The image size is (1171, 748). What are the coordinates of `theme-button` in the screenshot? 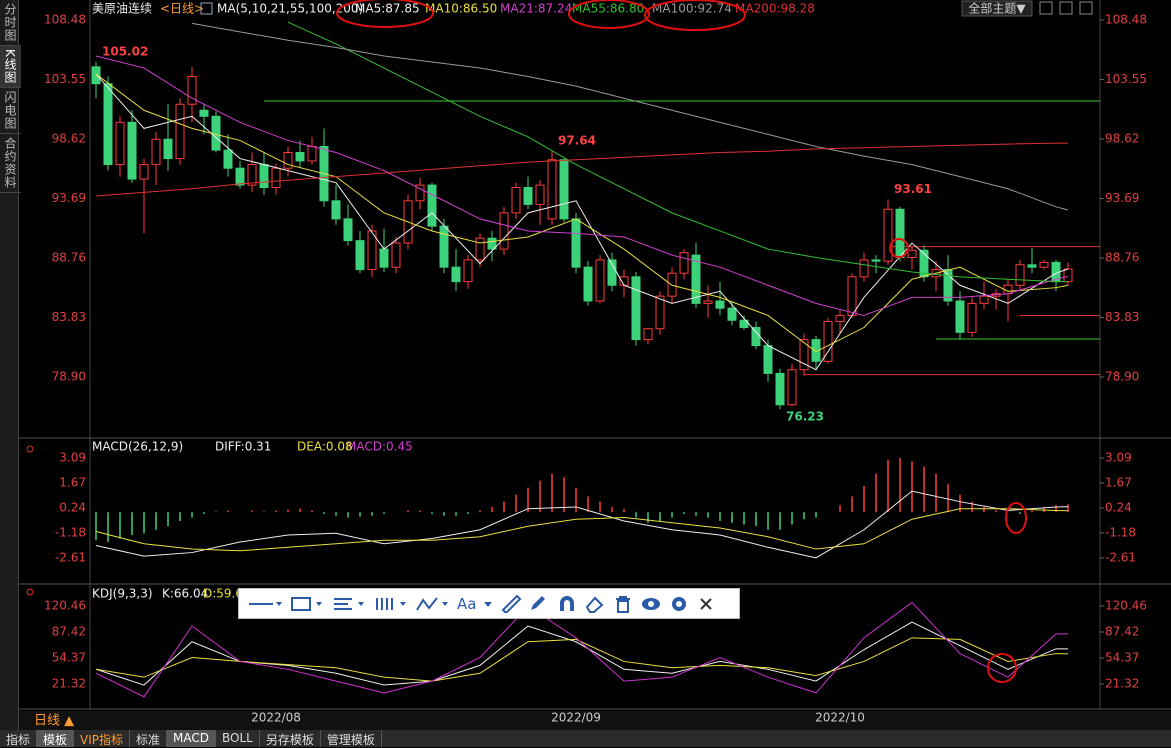 It's located at (997, 8).